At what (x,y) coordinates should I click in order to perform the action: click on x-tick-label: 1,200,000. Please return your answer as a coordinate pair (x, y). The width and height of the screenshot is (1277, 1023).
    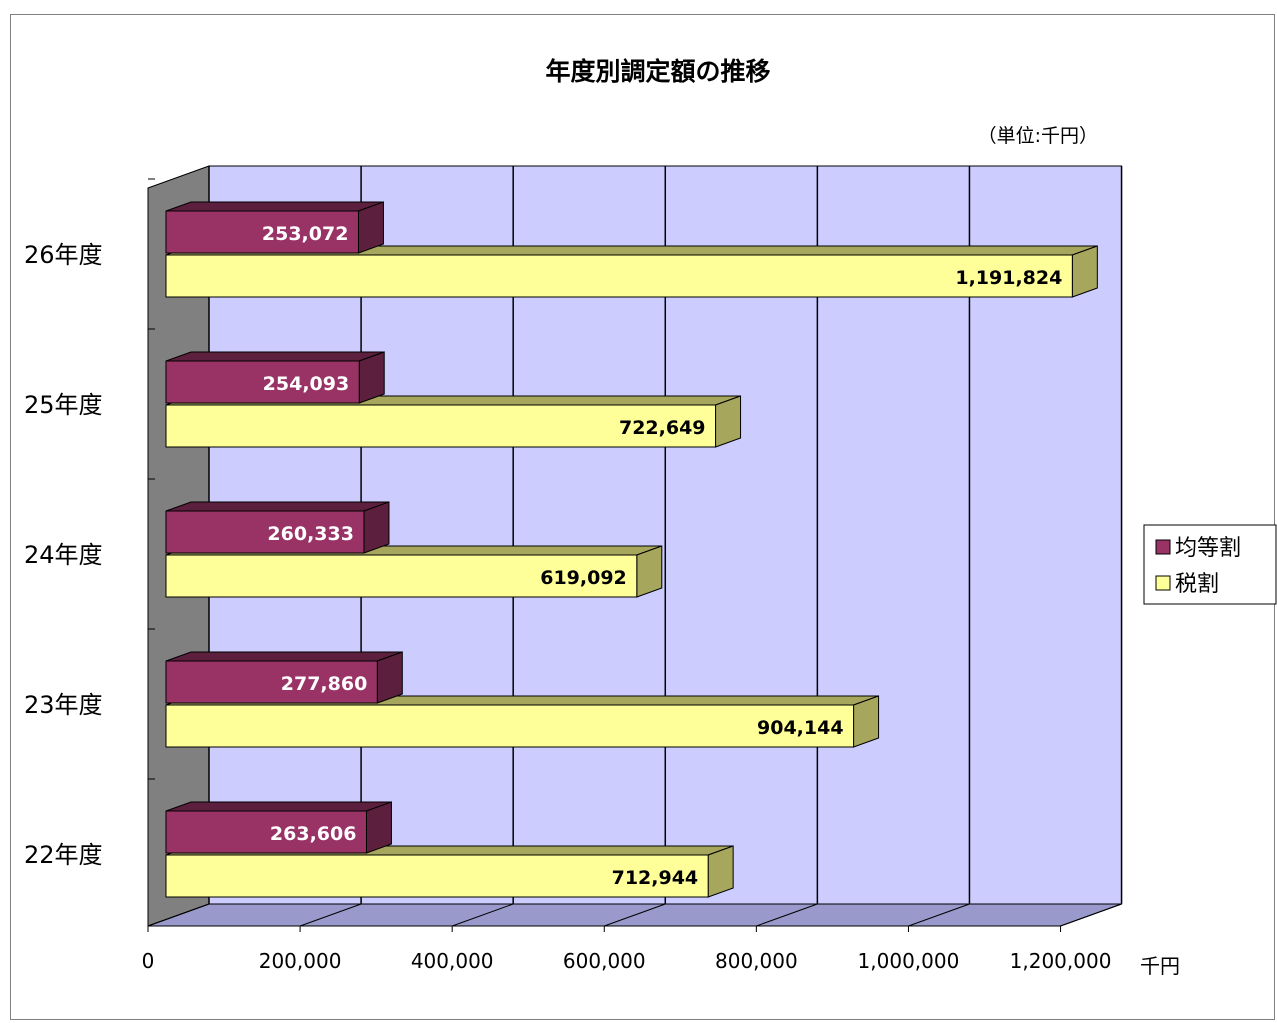
    Looking at the image, I should click on (1061, 961).